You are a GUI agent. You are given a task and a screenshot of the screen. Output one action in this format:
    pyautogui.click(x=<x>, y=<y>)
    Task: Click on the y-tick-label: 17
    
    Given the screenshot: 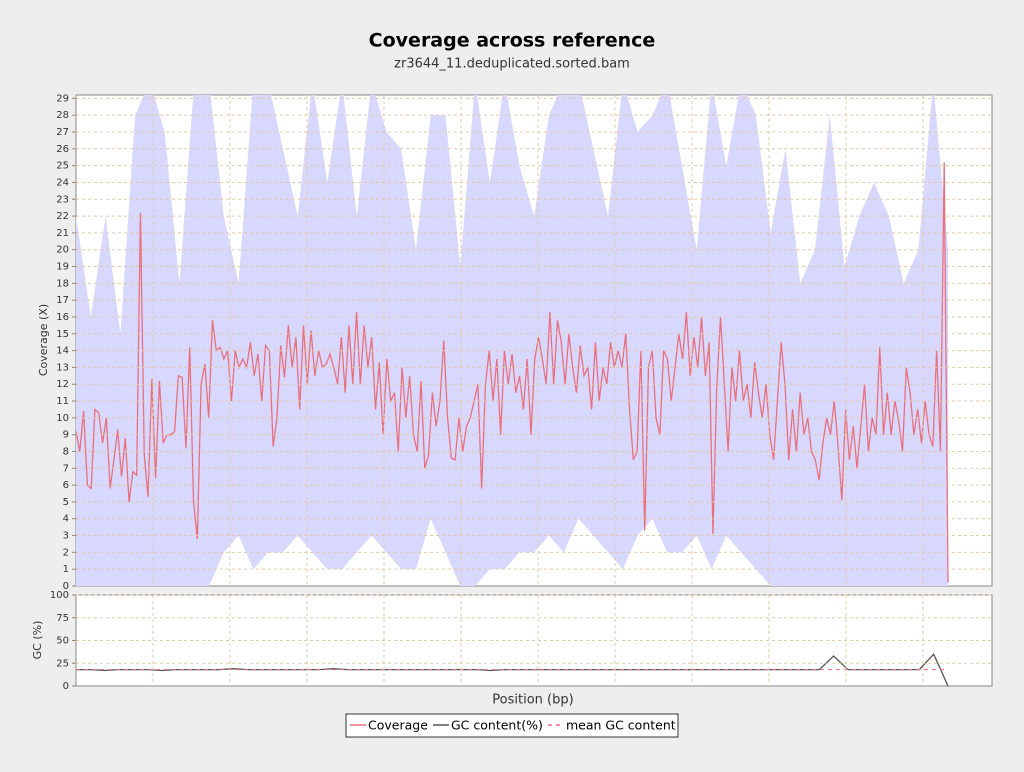 What is the action you would take?
    pyautogui.click(x=62, y=300)
    